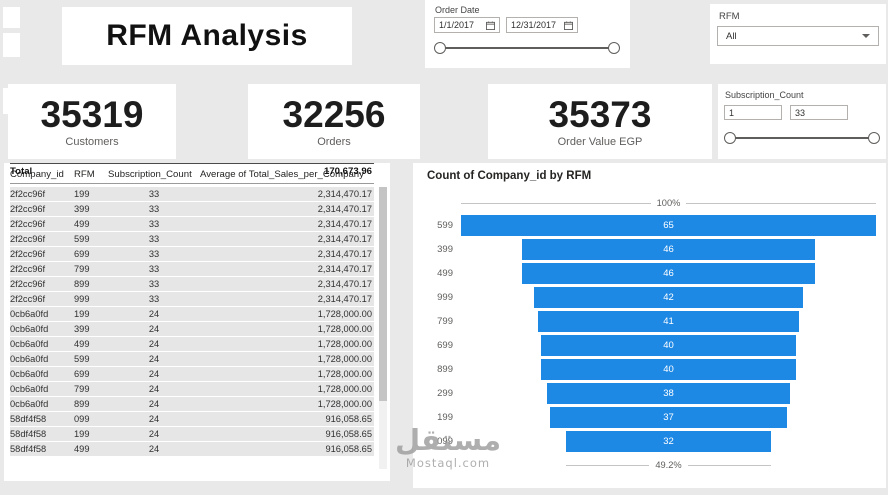 The image size is (888, 495). I want to click on table-row: 0cb6a0fd 599 24 1,728,000.00, so click(192, 359).